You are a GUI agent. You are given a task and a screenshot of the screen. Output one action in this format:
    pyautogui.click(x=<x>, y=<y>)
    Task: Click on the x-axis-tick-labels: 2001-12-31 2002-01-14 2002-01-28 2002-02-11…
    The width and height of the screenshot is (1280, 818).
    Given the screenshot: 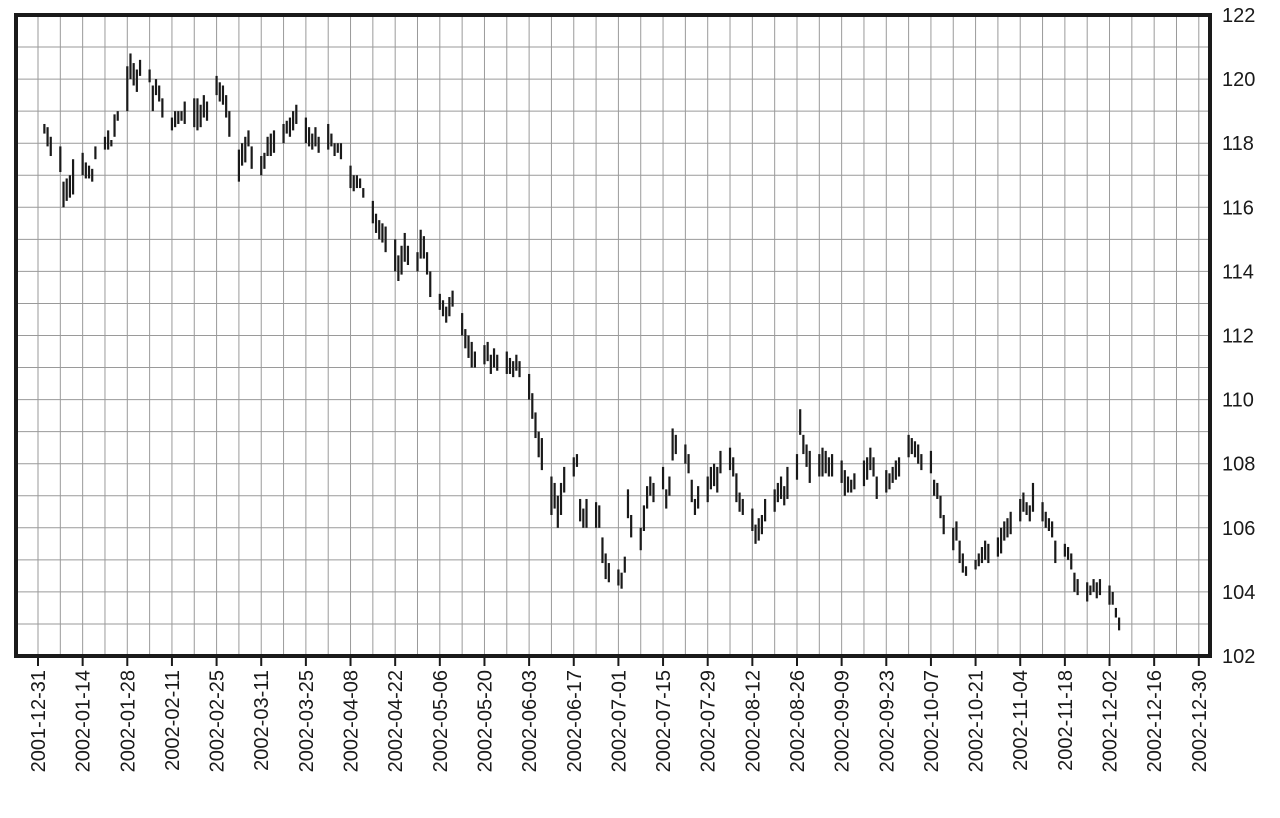 What is the action you would take?
    pyautogui.click(x=619, y=714)
    